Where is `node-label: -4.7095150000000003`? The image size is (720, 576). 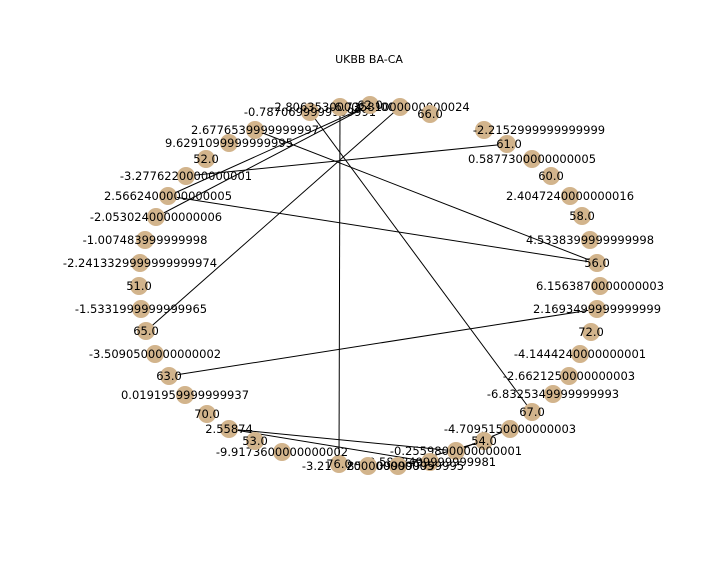 node-label: -4.7095150000000003 is located at coordinates (510, 429).